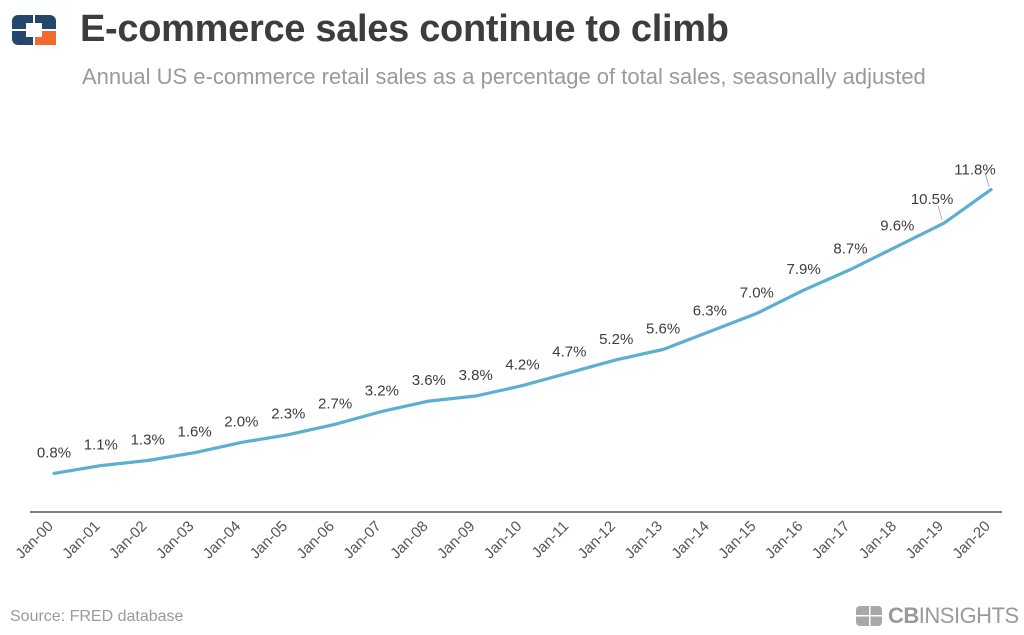 Image resolution: width=1024 pixels, height=635 pixels. I want to click on data-label: 1.6%, so click(194, 432).